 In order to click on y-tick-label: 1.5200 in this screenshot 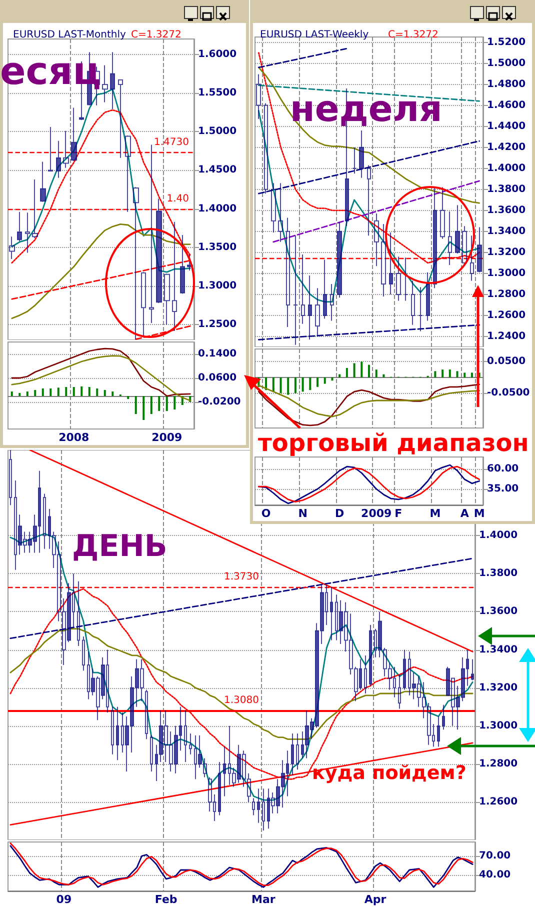, I will do `click(506, 42)`.